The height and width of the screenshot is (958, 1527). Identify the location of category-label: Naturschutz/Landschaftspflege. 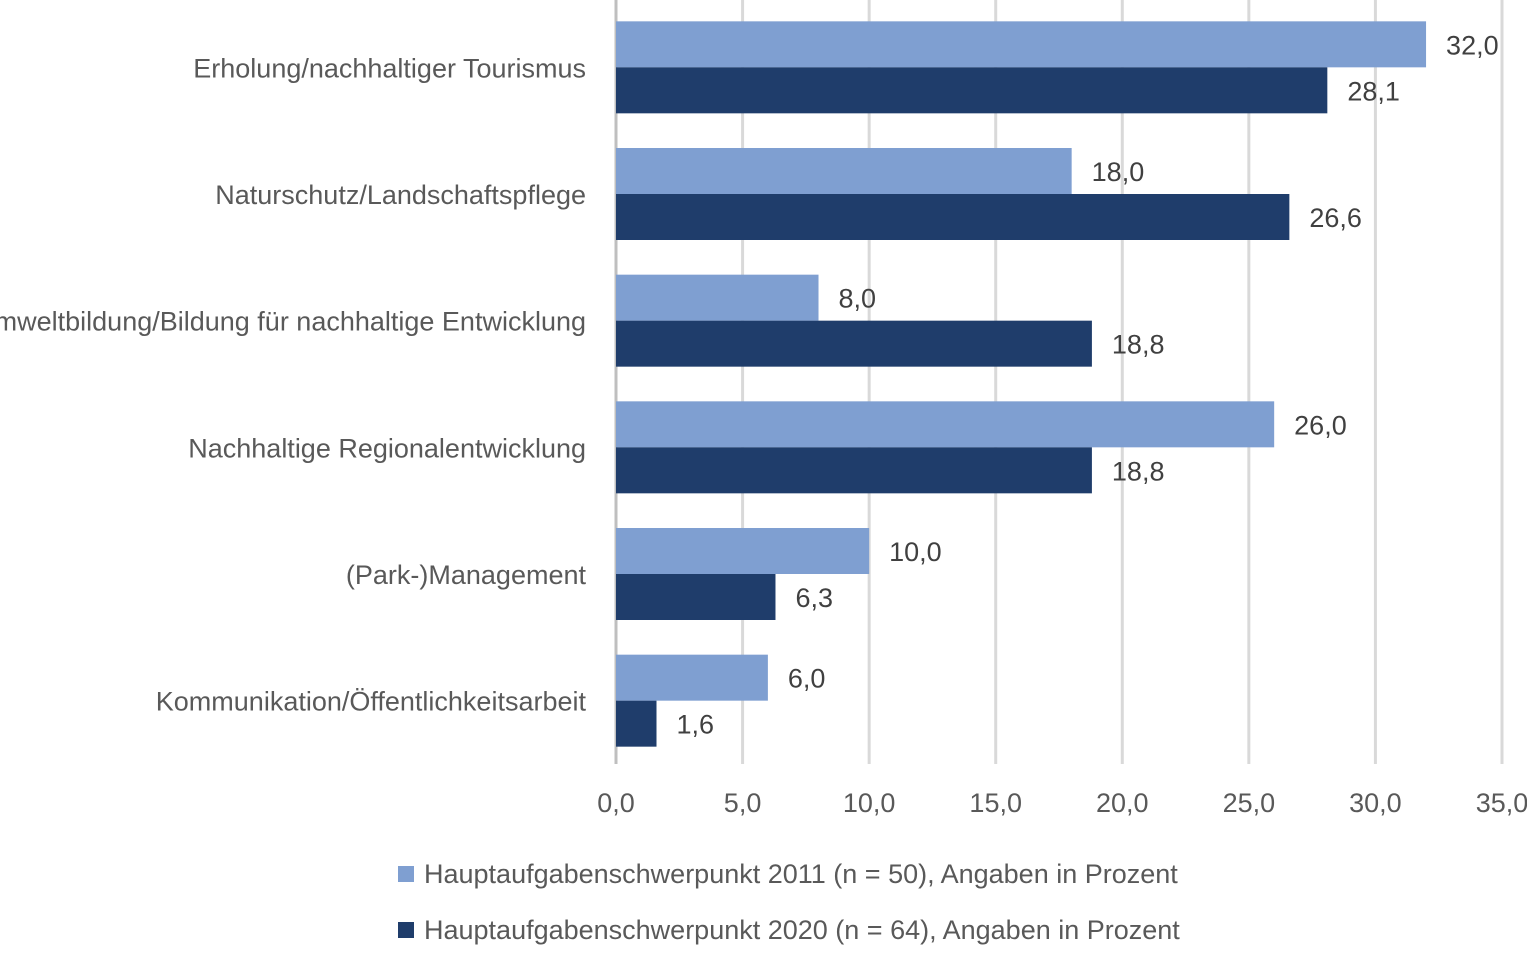
(400, 195).